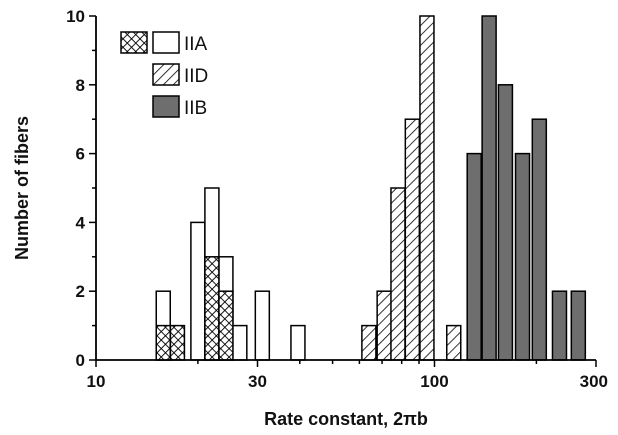 The height and width of the screenshot is (435, 618). I want to click on x-tick-label: 300, so click(594, 381).